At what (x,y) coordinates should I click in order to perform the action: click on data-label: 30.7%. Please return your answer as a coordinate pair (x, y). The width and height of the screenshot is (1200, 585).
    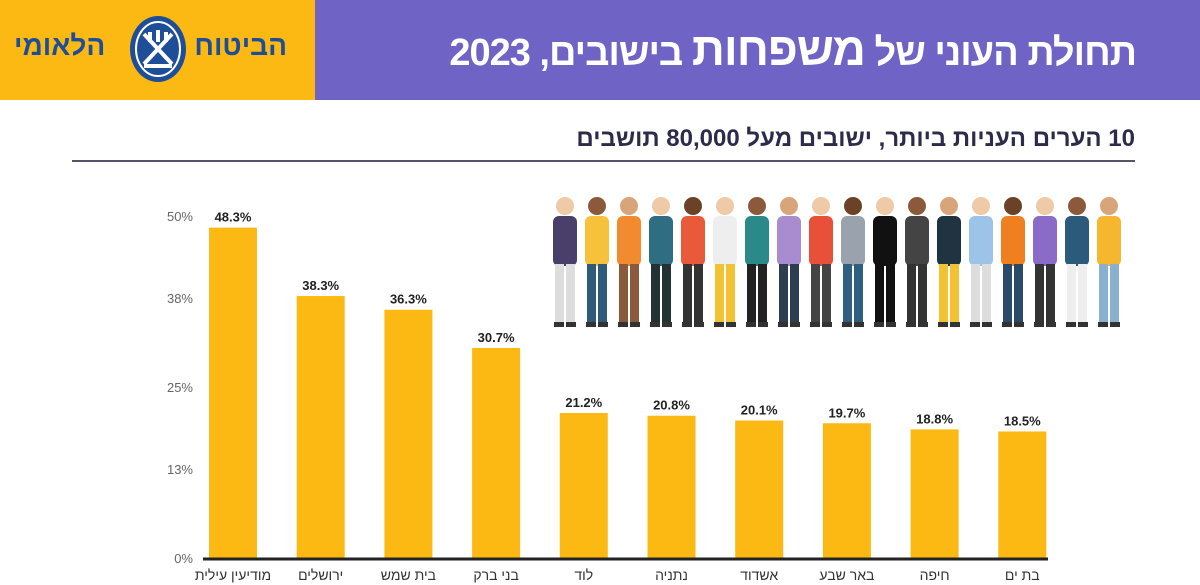
    Looking at the image, I should click on (496, 337).